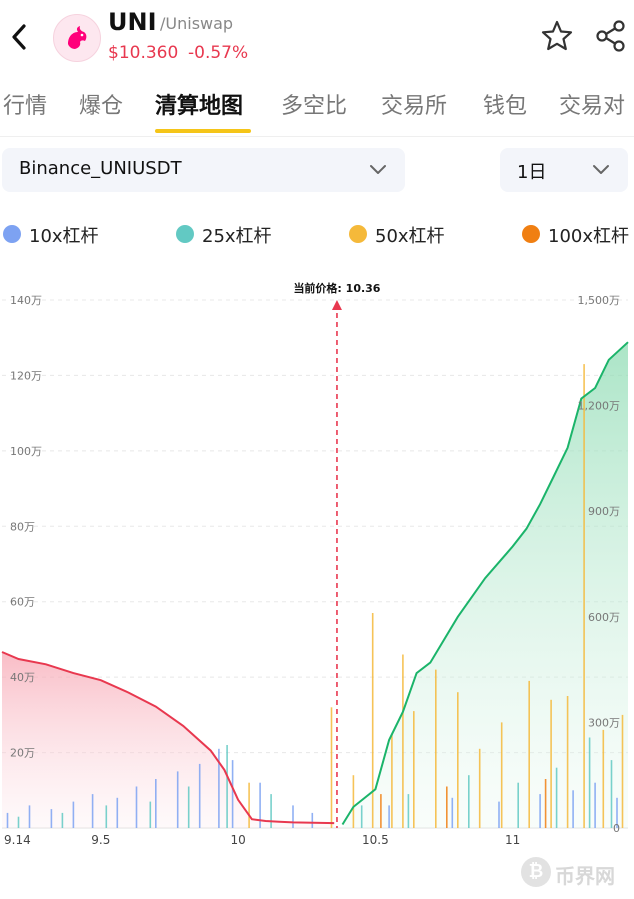 The height and width of the screenshot is (899, 634). What do you see at coordinates (237, 236) in the screenshot?
I see `legend-label: 25x杠杆` at bounding box center [237, 236].